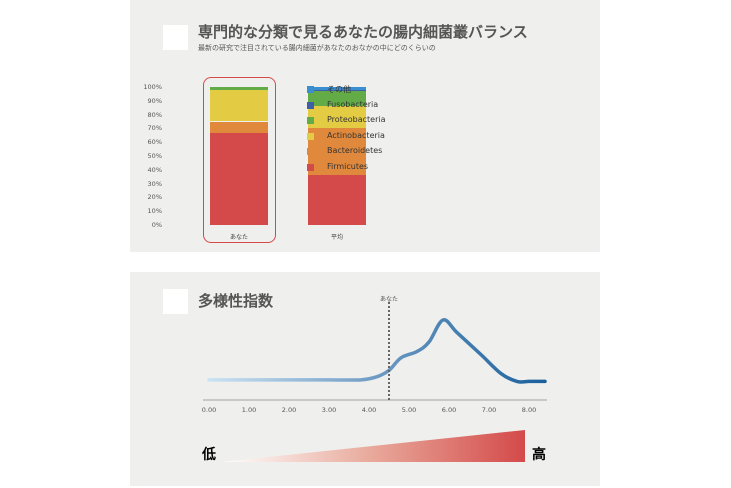 The image size is (731, 488). Describe the element at coordinates (249, 410) in the screenshot. I see `x-tick-label: 1.00` at that location.